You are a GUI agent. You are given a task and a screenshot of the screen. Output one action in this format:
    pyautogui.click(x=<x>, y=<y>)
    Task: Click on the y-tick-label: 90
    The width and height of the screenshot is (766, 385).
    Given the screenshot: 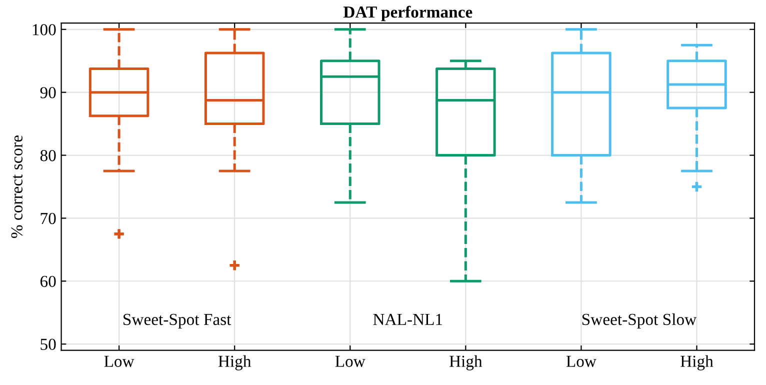 What is the action you would take?
    pyautogui.click(x=48, y=92)
    